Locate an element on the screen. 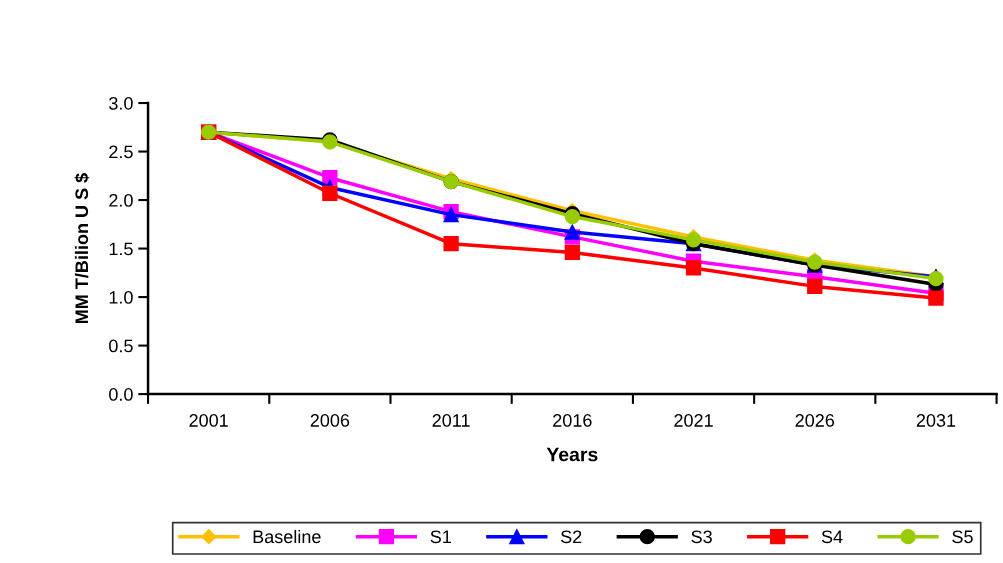  legend-label: S2 is located at coordinates (571, 537).